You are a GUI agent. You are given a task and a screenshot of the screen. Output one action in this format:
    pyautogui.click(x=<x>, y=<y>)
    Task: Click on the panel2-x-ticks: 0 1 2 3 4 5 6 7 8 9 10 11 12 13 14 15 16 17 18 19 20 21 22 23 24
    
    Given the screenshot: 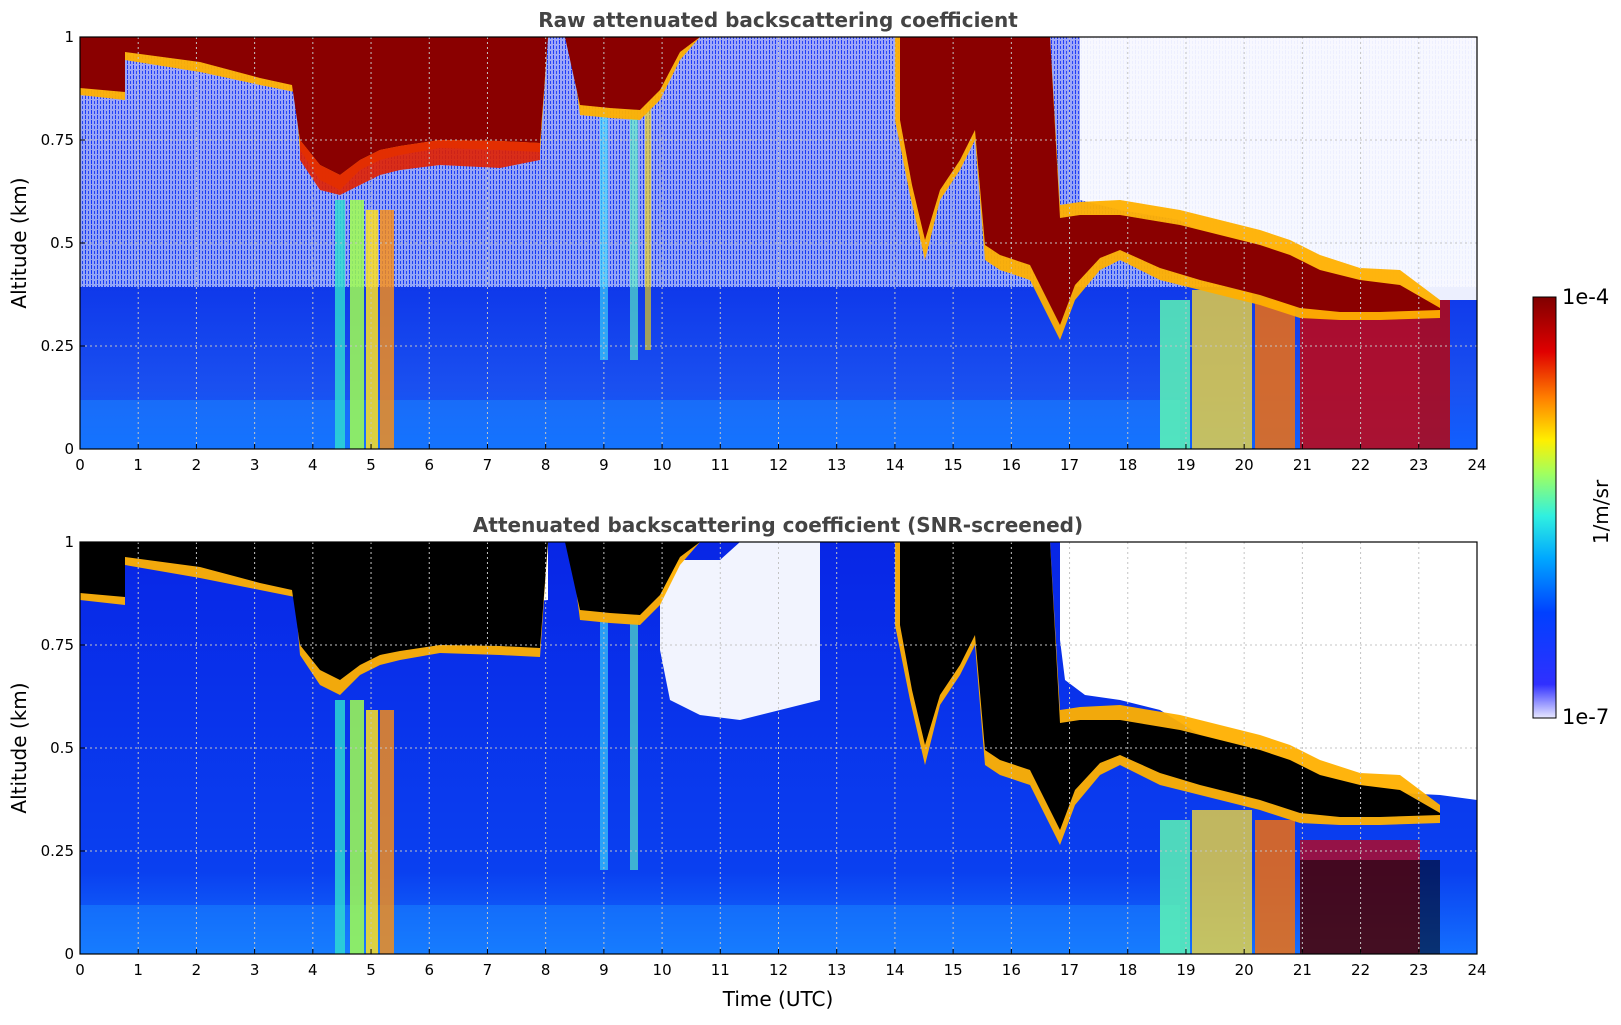 What is the action you would take?
    pyautogui.click(x=781, y=964)
    